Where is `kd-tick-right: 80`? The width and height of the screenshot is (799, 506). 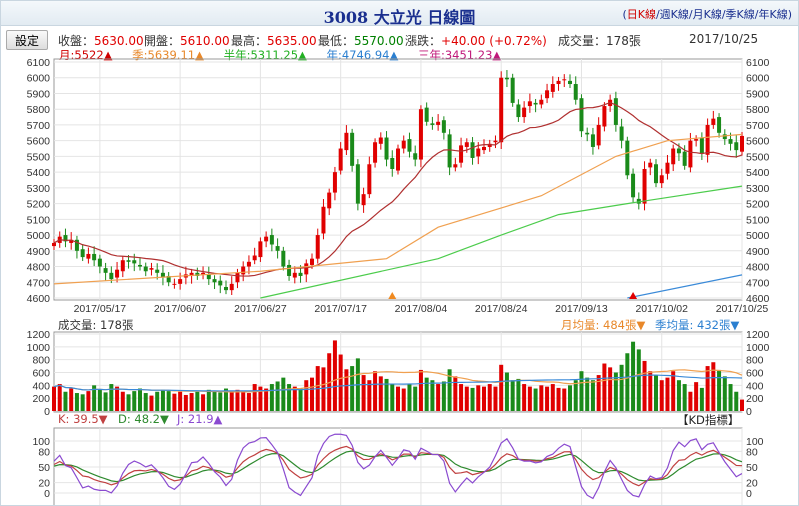
kd-tick-right: 80 is located at coordinates (752, 452).